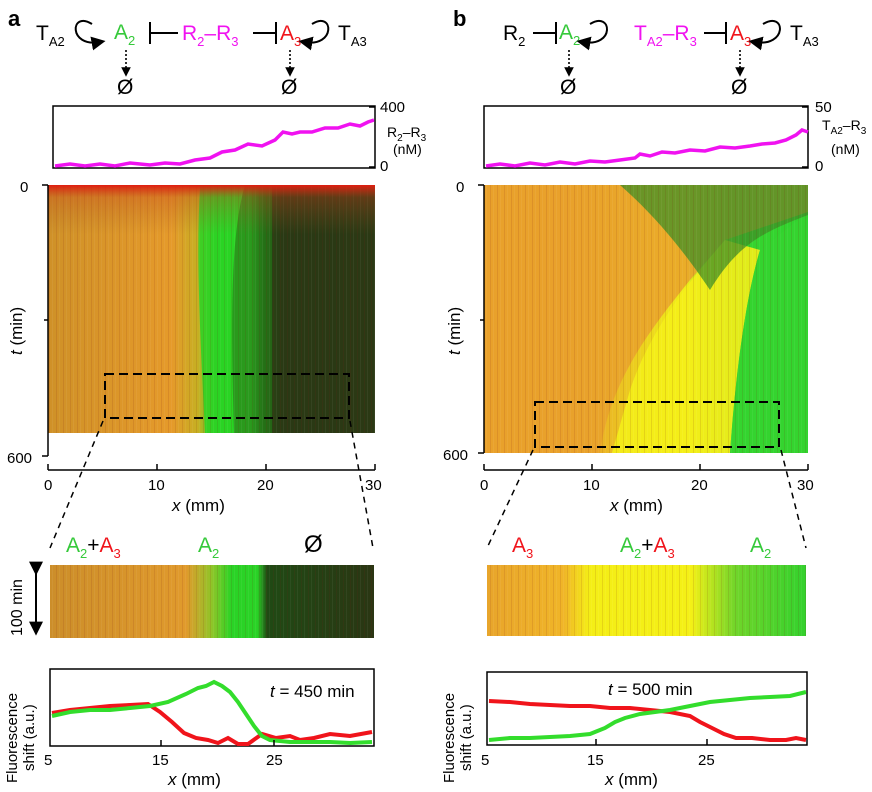 This screenshot has height=792, width=872. I want to click on panel-b-network: R2 A2 TA2–R3 A3 TA3 Ø Ø, so click(661, 59).